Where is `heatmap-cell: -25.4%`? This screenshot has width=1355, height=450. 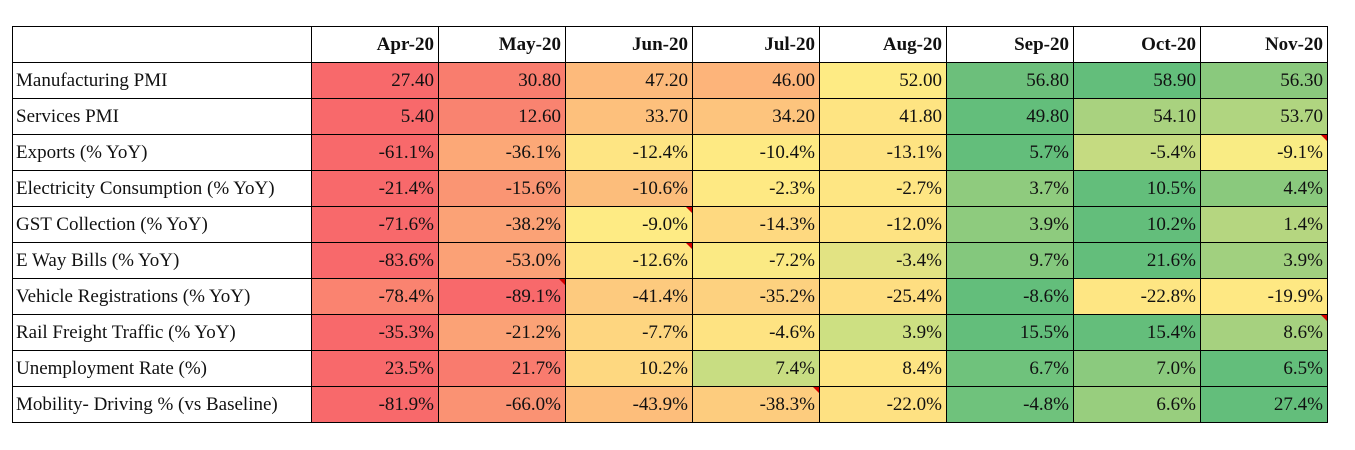 heatmap-cell: -25.4% is located at coordinates (883, 296).